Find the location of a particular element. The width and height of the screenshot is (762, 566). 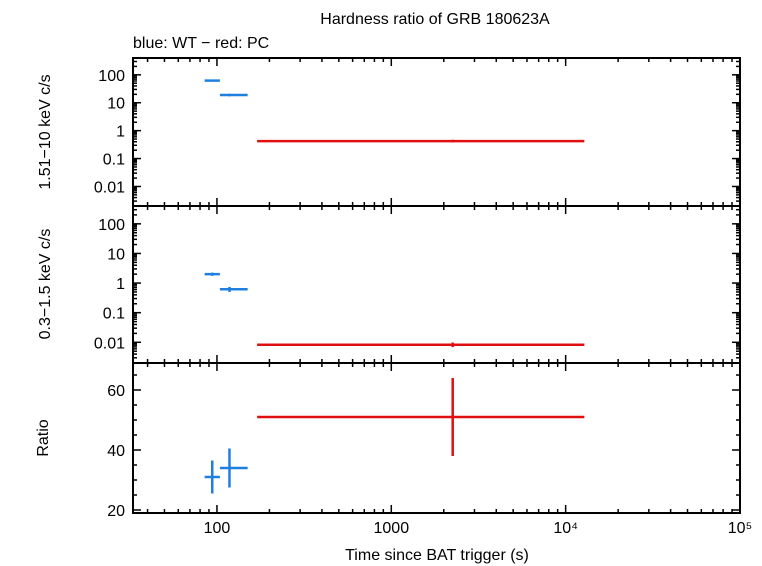

panel-ratio-marks is located at coordinates (394, 436).